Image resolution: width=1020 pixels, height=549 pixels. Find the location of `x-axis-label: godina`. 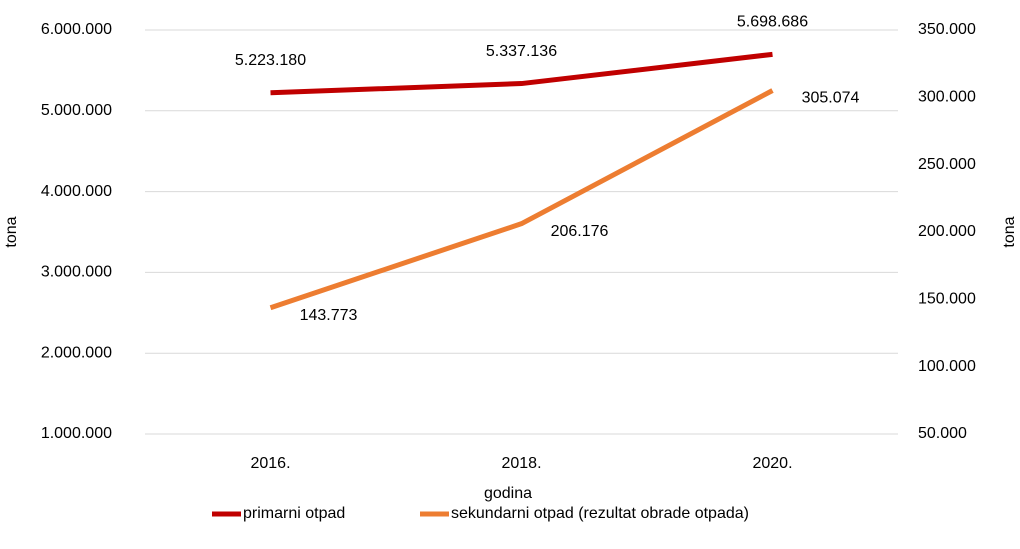

x-axis-label: godina is located at coordinates (508, 493).